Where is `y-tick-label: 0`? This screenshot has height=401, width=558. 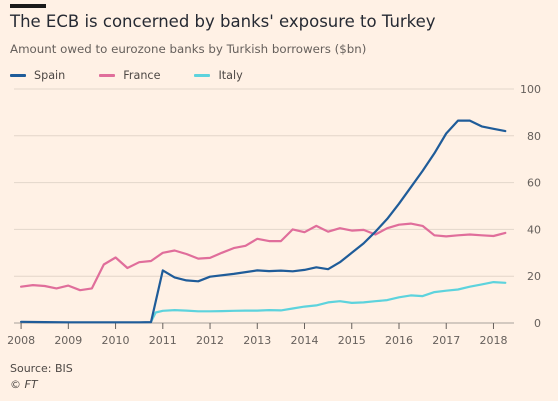 y-tick-label: 0 is located at coordinates (537, 323).